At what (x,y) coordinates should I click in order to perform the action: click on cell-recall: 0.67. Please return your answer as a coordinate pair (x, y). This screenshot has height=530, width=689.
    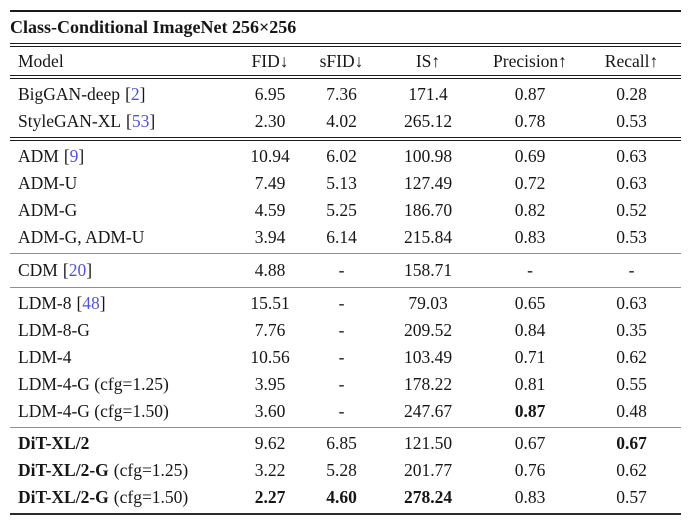
    Looking at the image, I should click on (631, 443).